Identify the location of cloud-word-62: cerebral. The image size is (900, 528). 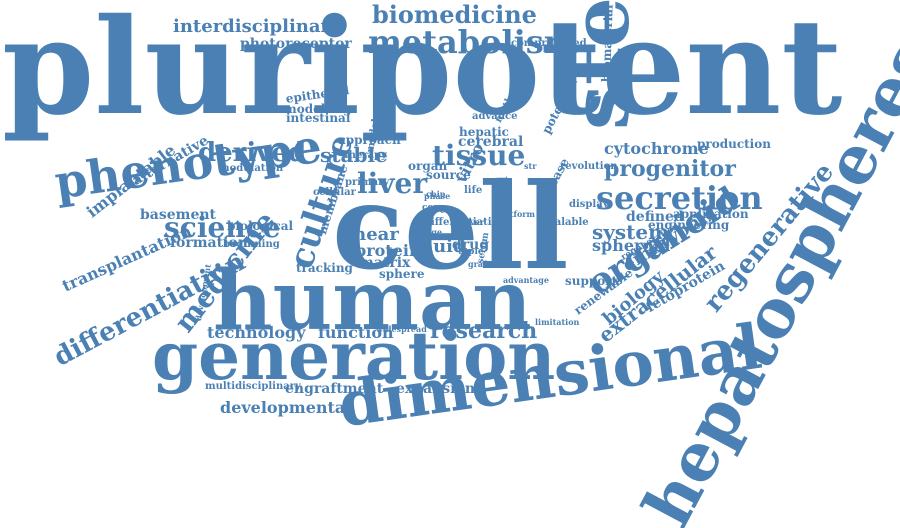
(491, 142).